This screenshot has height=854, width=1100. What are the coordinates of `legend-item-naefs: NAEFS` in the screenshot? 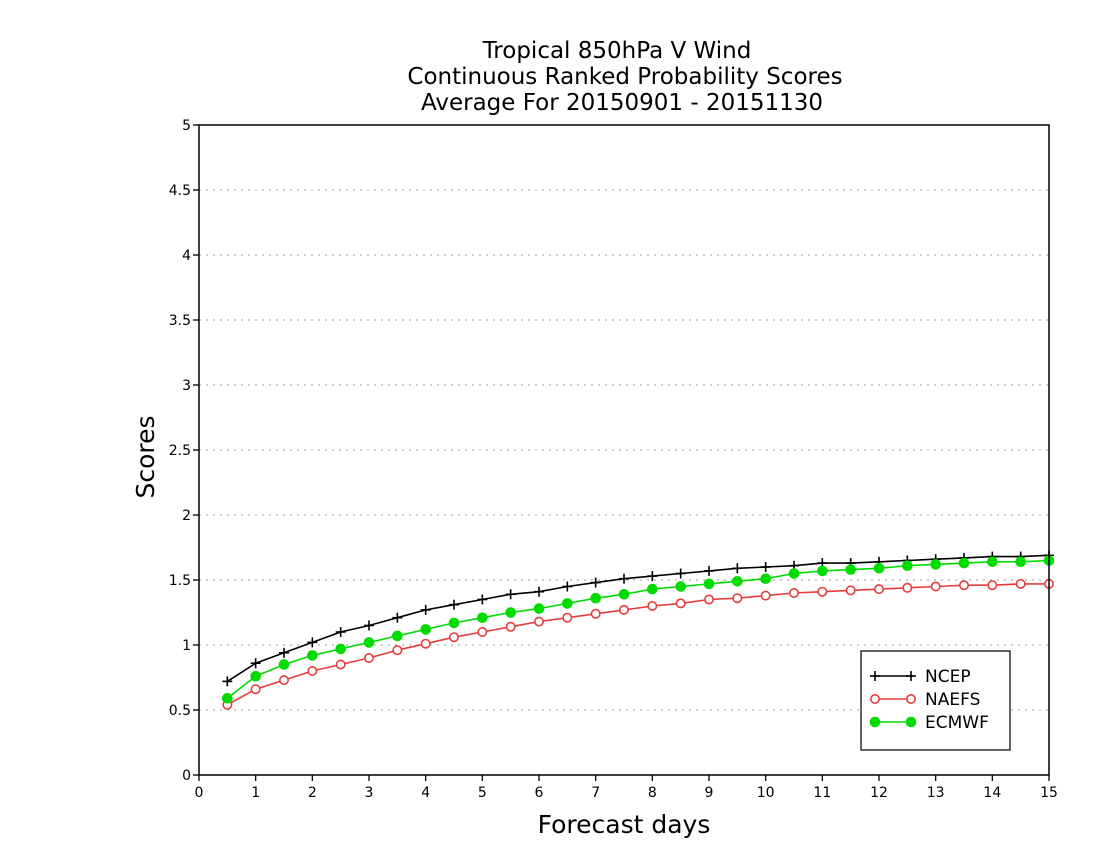 It's located at (924, 700).